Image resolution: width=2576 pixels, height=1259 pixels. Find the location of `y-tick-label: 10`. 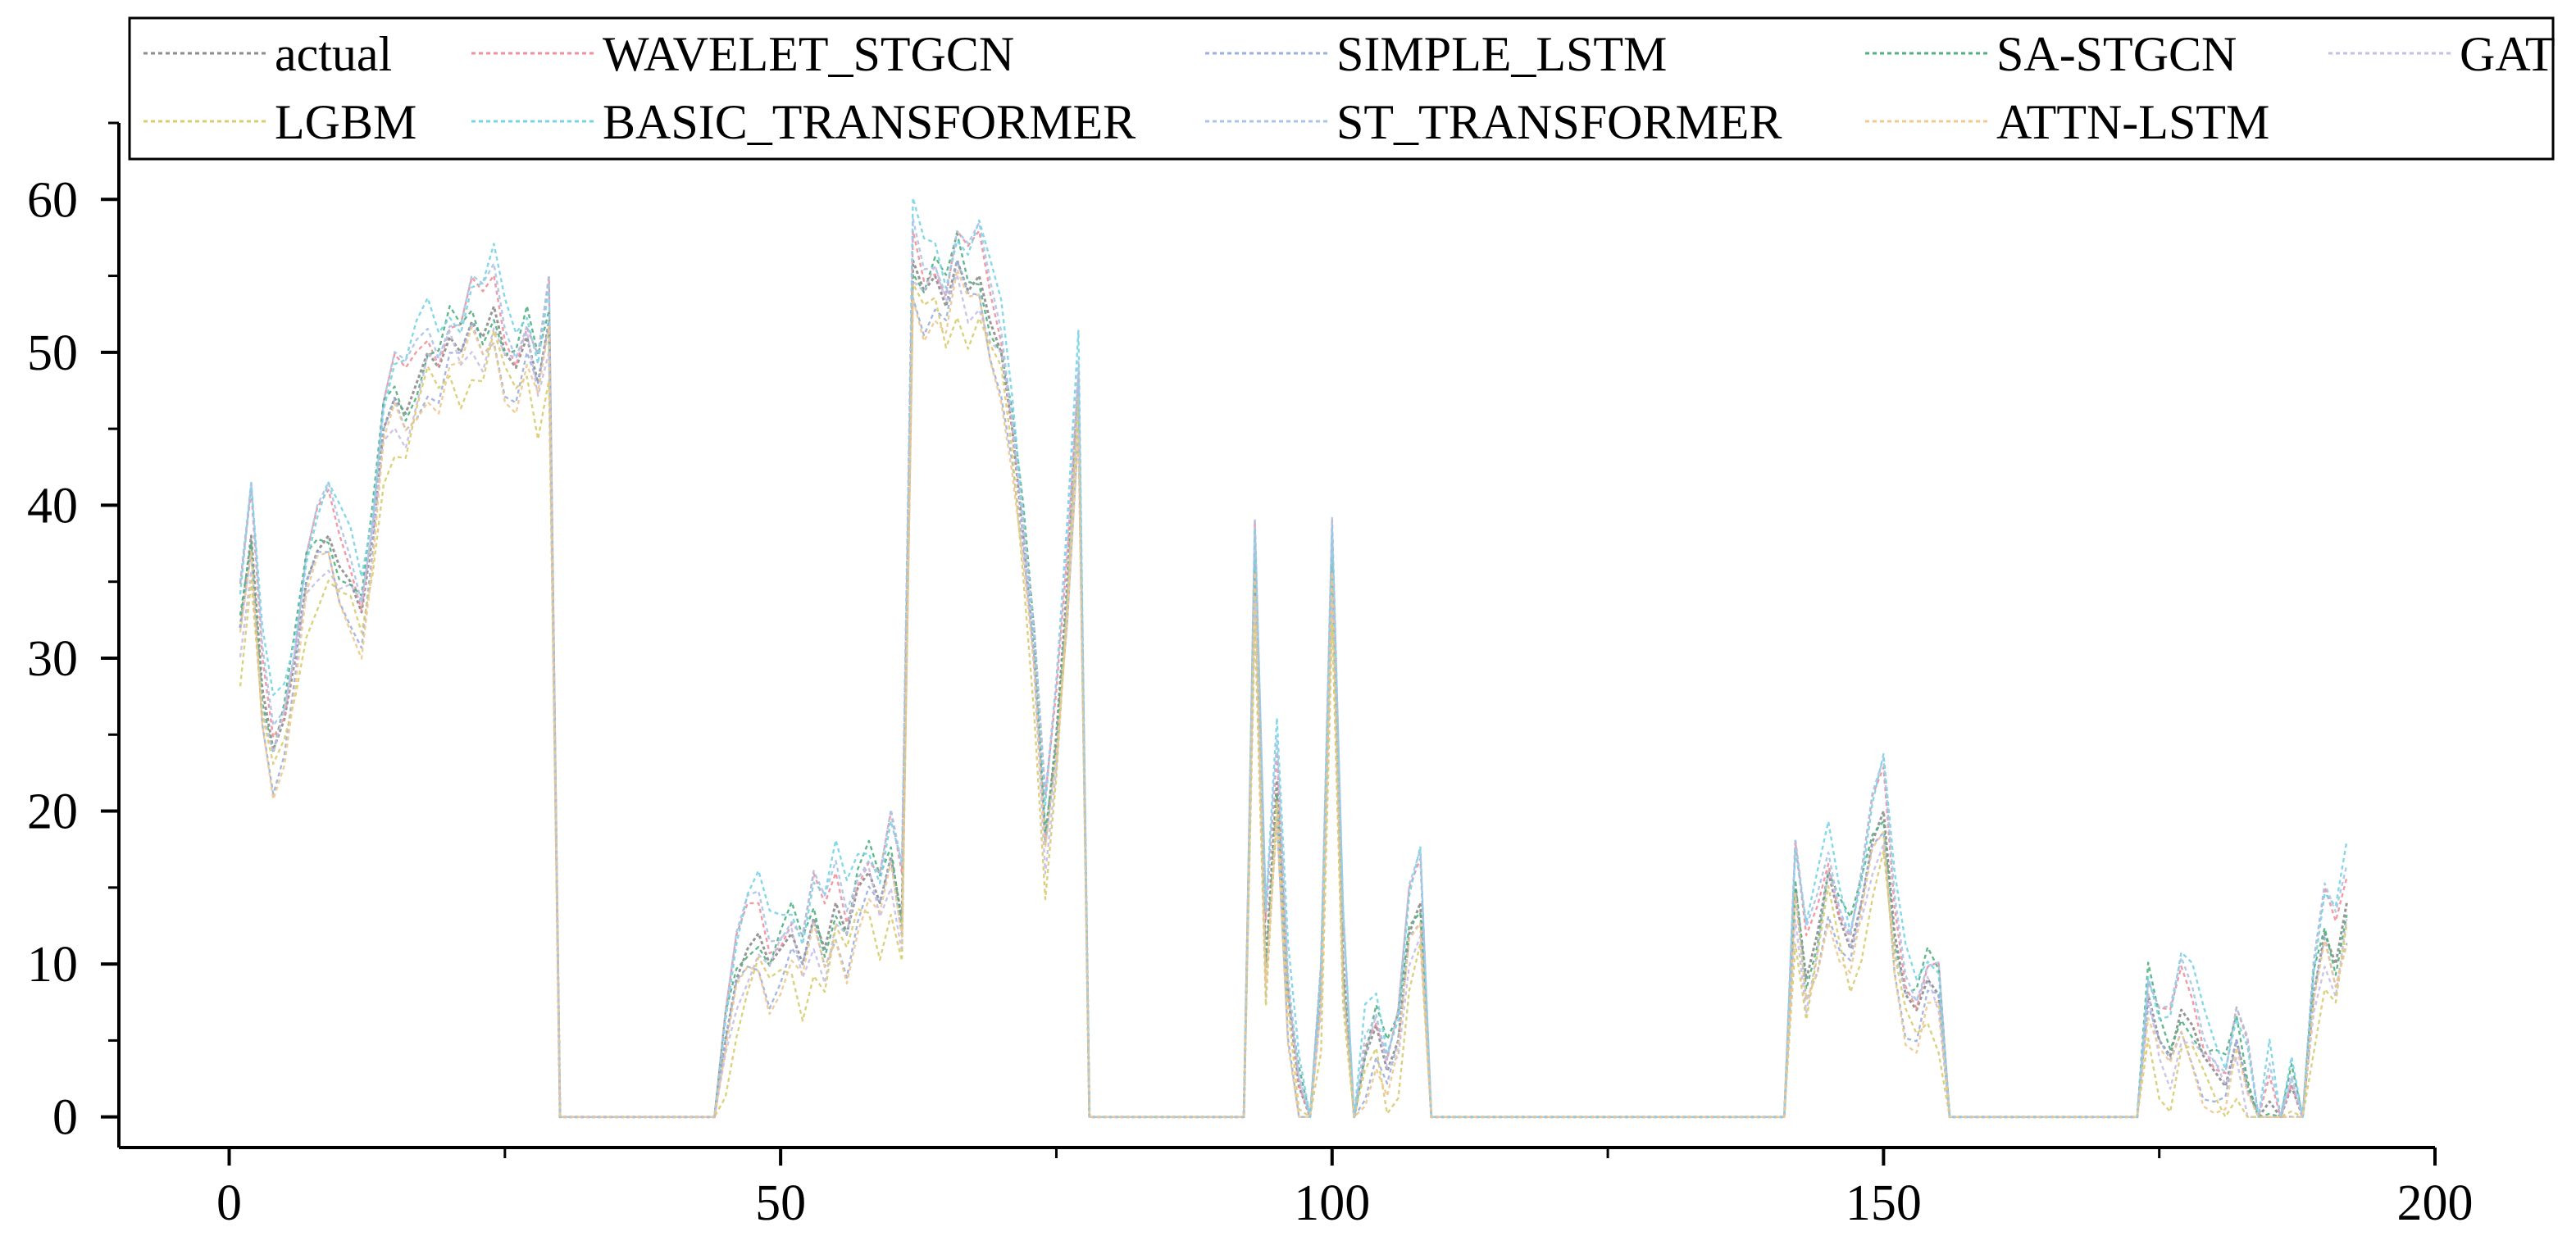

y-tick-label: 10 is located at coordinates (53, 965).